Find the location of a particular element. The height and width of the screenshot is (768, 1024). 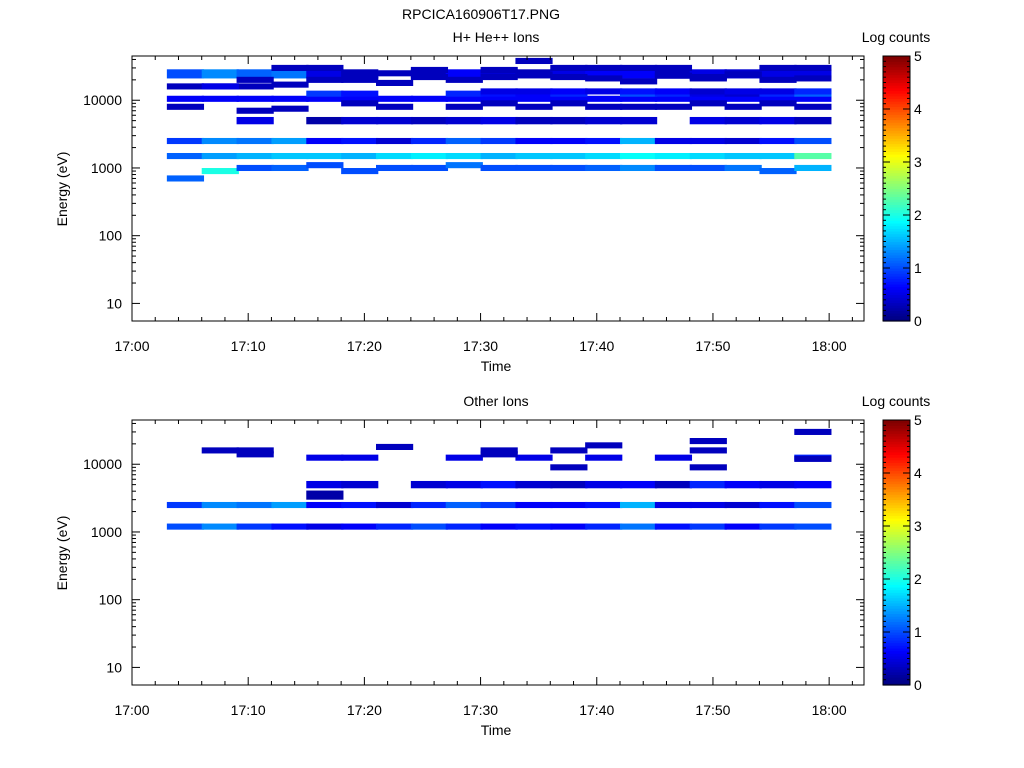

y-tick-label: 1000 is located at coordinates (106, 532).